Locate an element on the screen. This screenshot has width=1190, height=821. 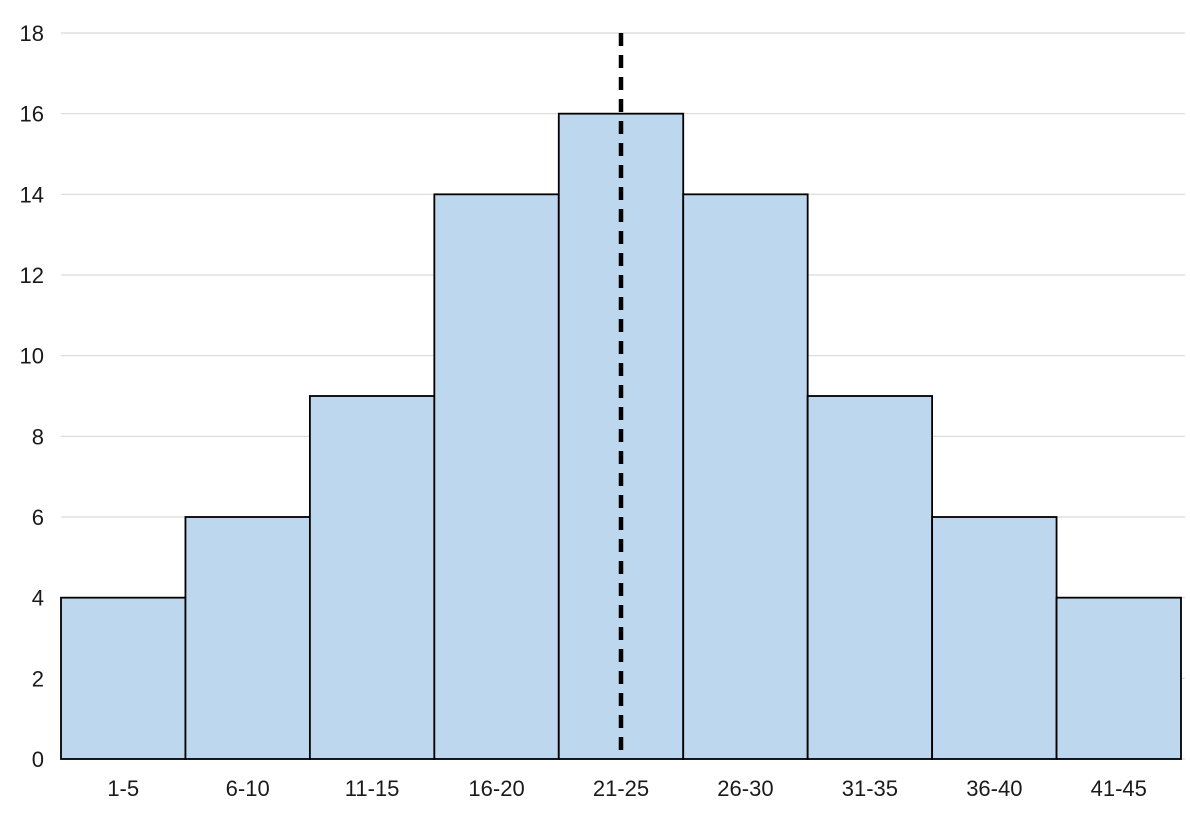
x-category-label: 16-20 is located at coordinates (496, 788).